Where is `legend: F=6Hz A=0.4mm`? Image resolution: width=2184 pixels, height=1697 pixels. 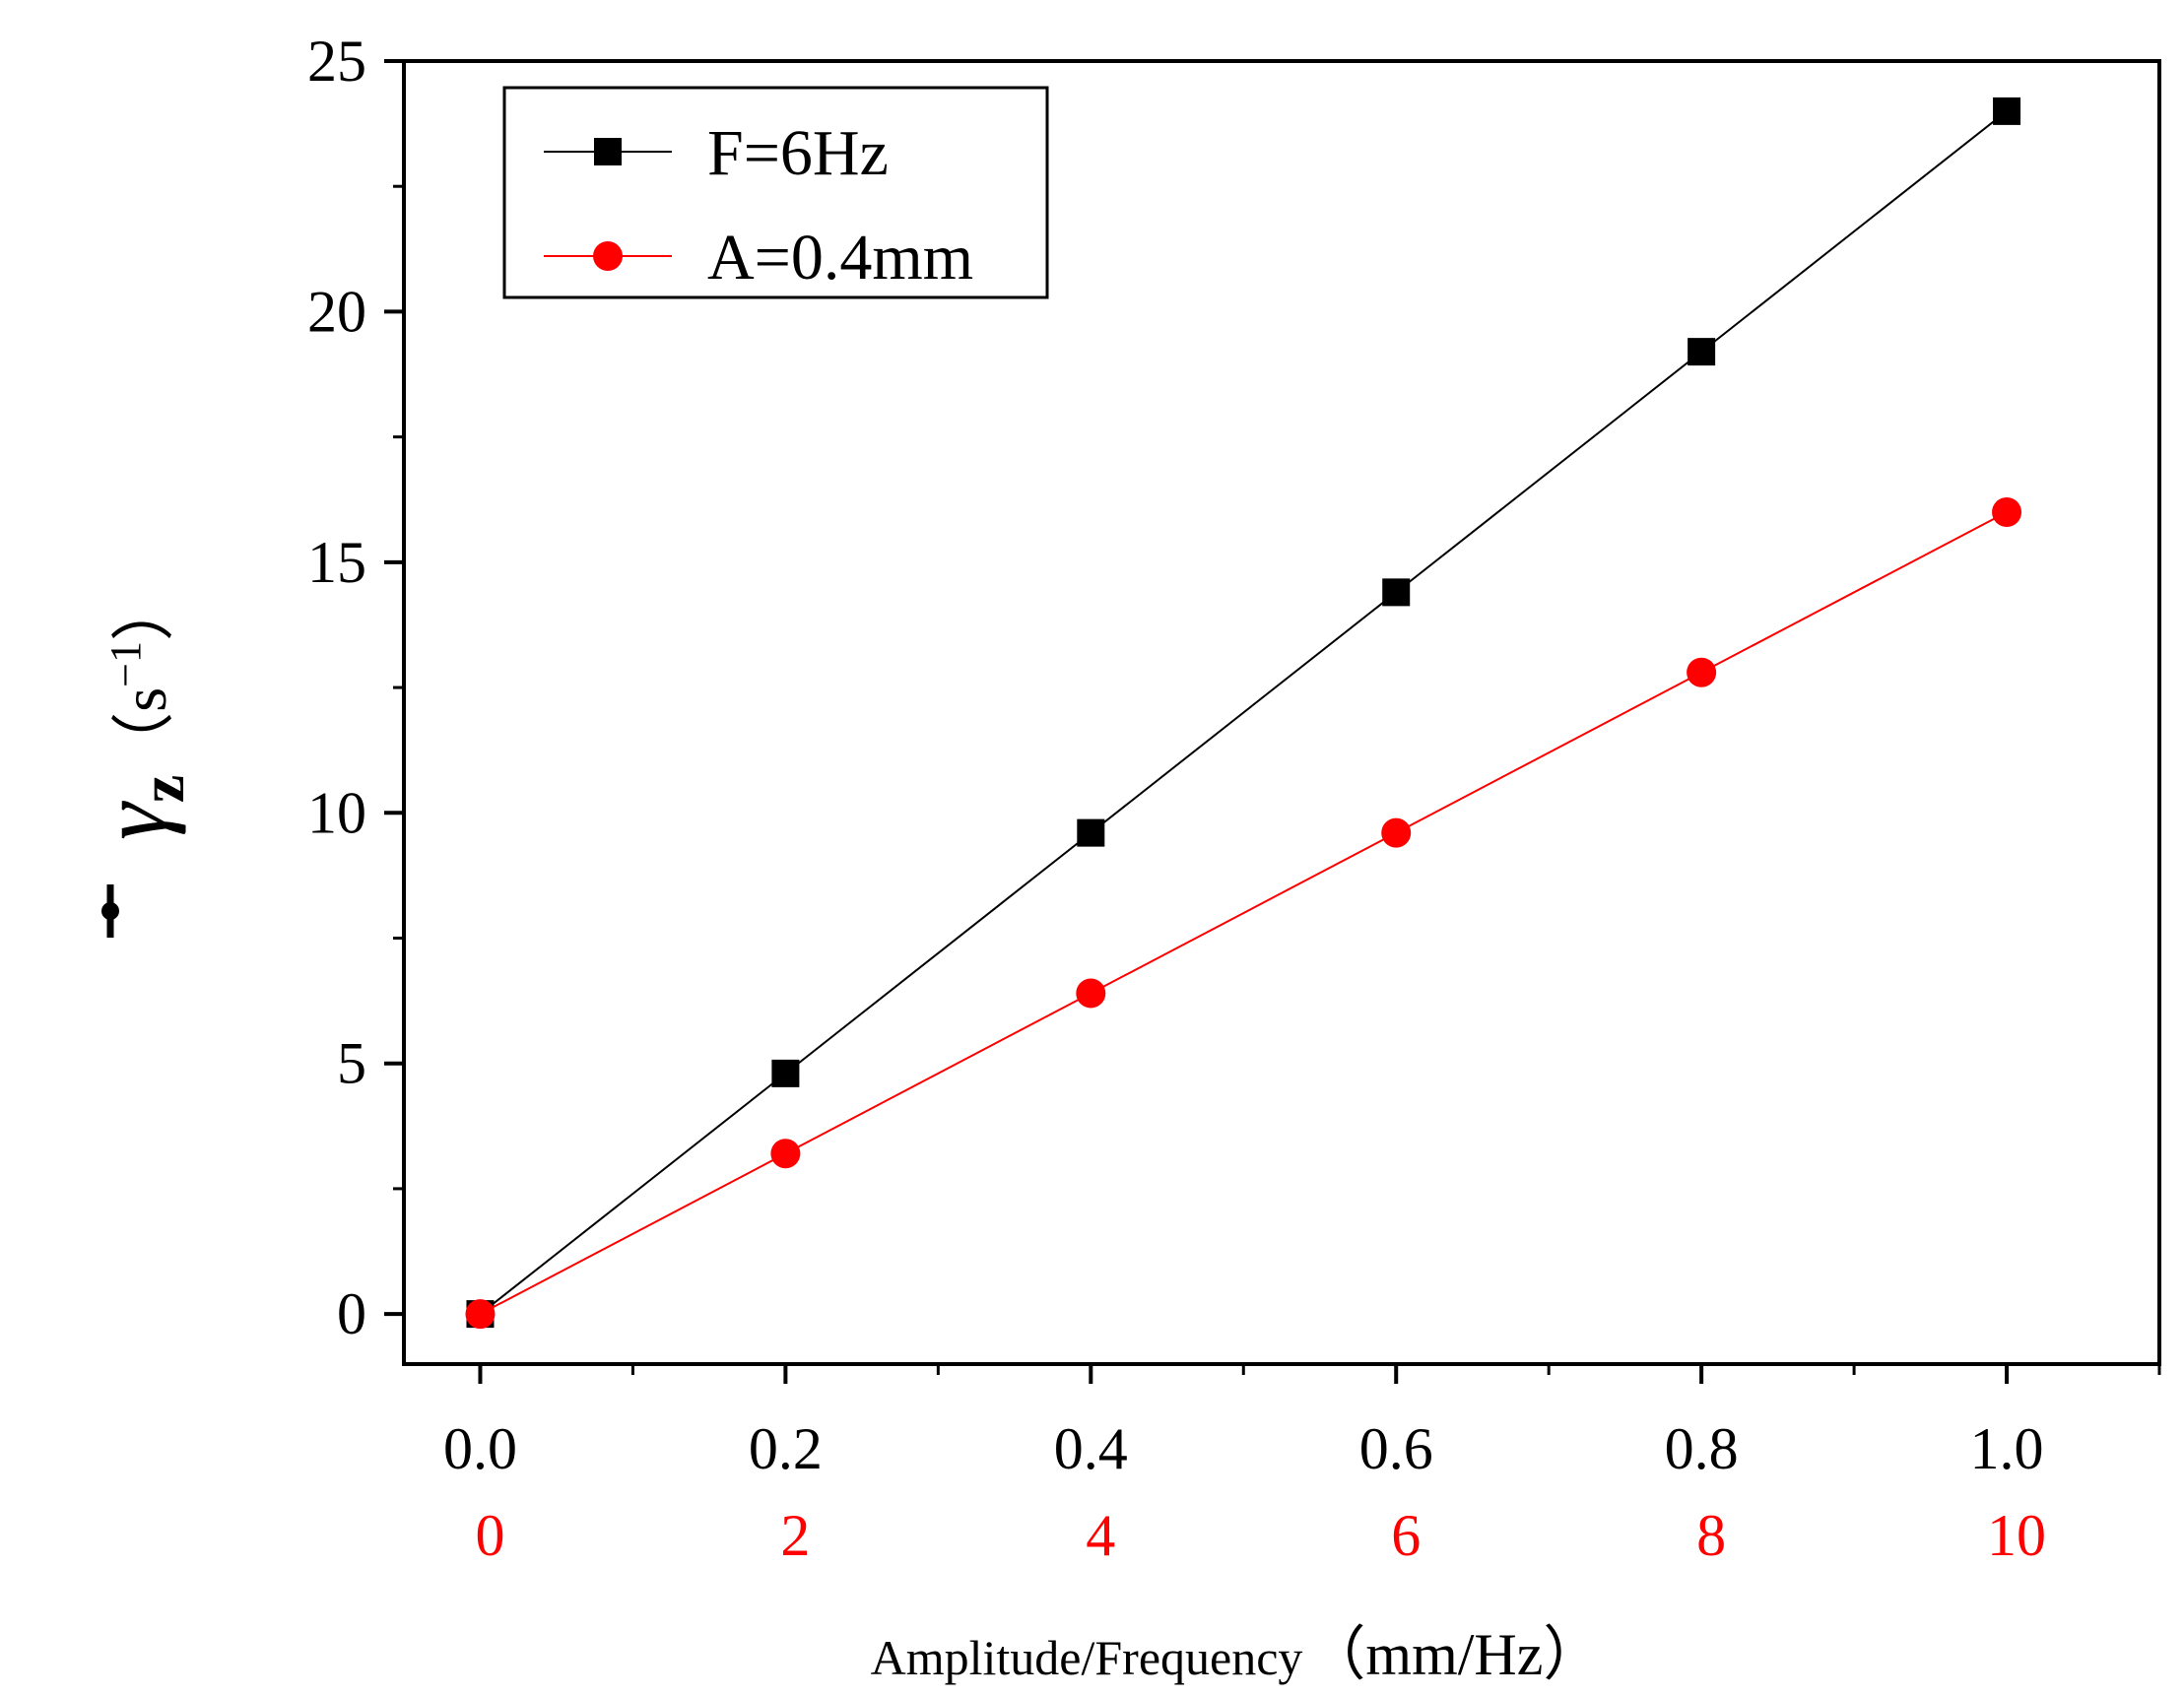
legend: F=6Hz A=0.4mm is located at coordinates (775, 192).